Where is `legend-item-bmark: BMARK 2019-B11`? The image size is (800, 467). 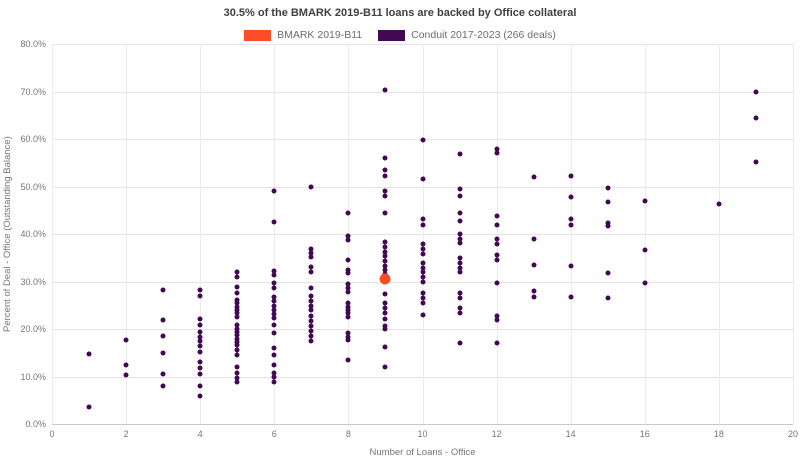 legend-item-bmark: BMARK 2019-B11 is located at coordinates (303, 35).